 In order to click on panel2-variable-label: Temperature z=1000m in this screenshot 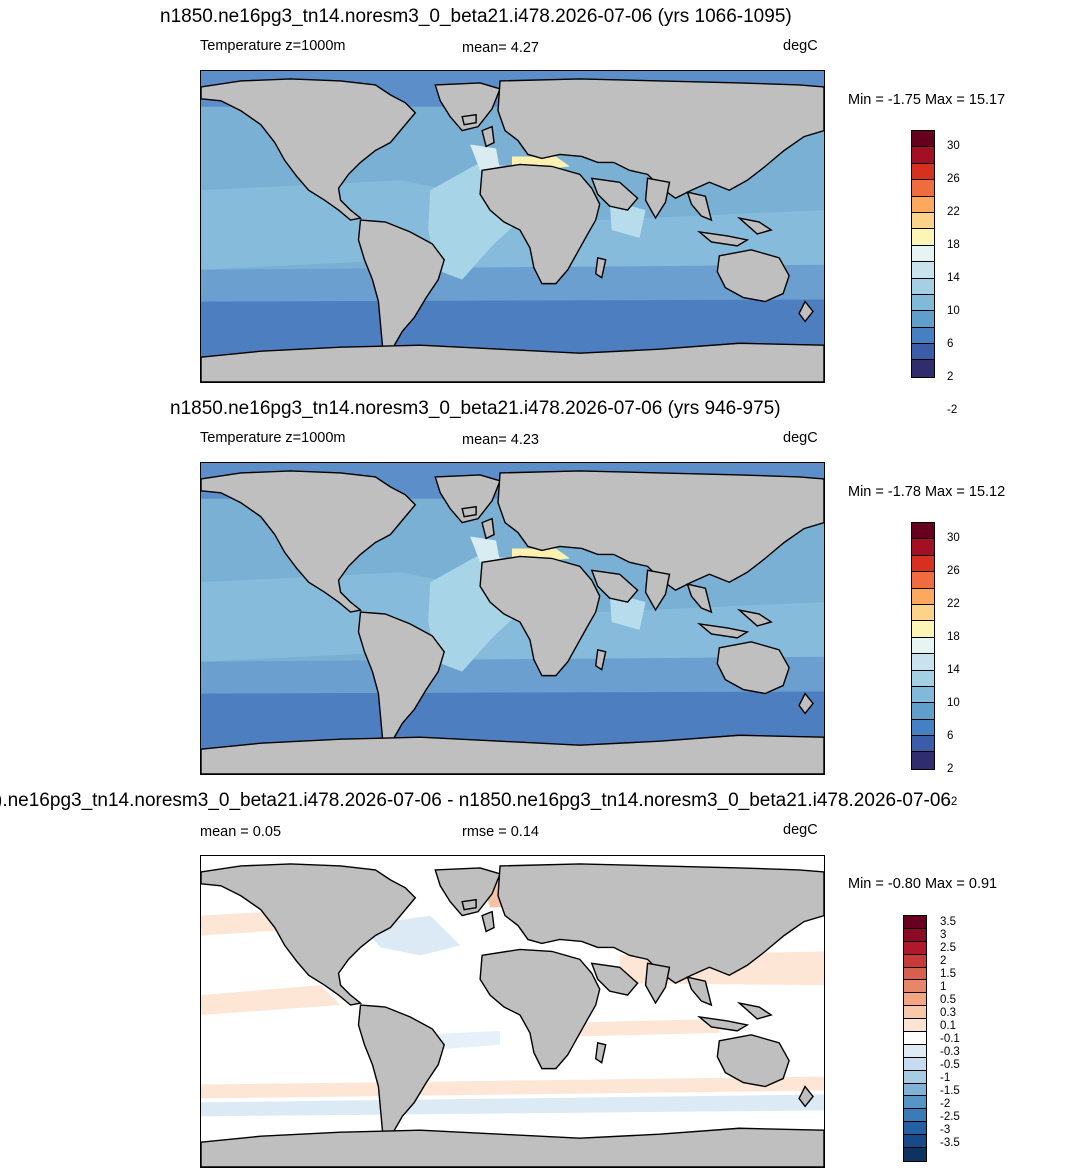, I will do `click(273, 438)`.